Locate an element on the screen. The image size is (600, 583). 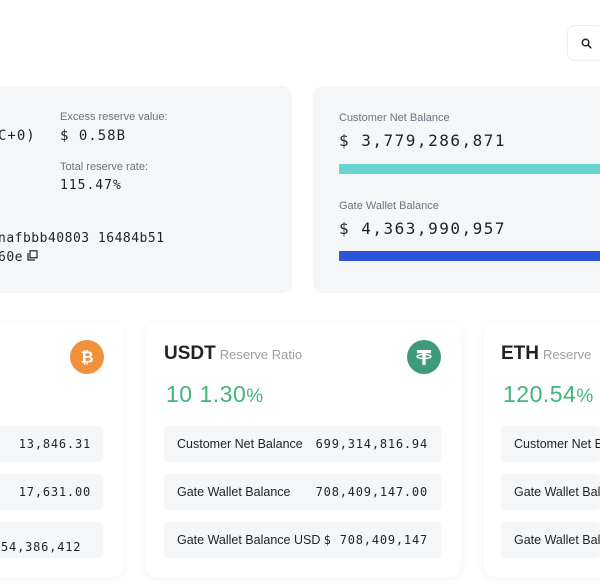
btc-customer-net-balance-value: 13,846.31 is located at coordinates (54, 444).